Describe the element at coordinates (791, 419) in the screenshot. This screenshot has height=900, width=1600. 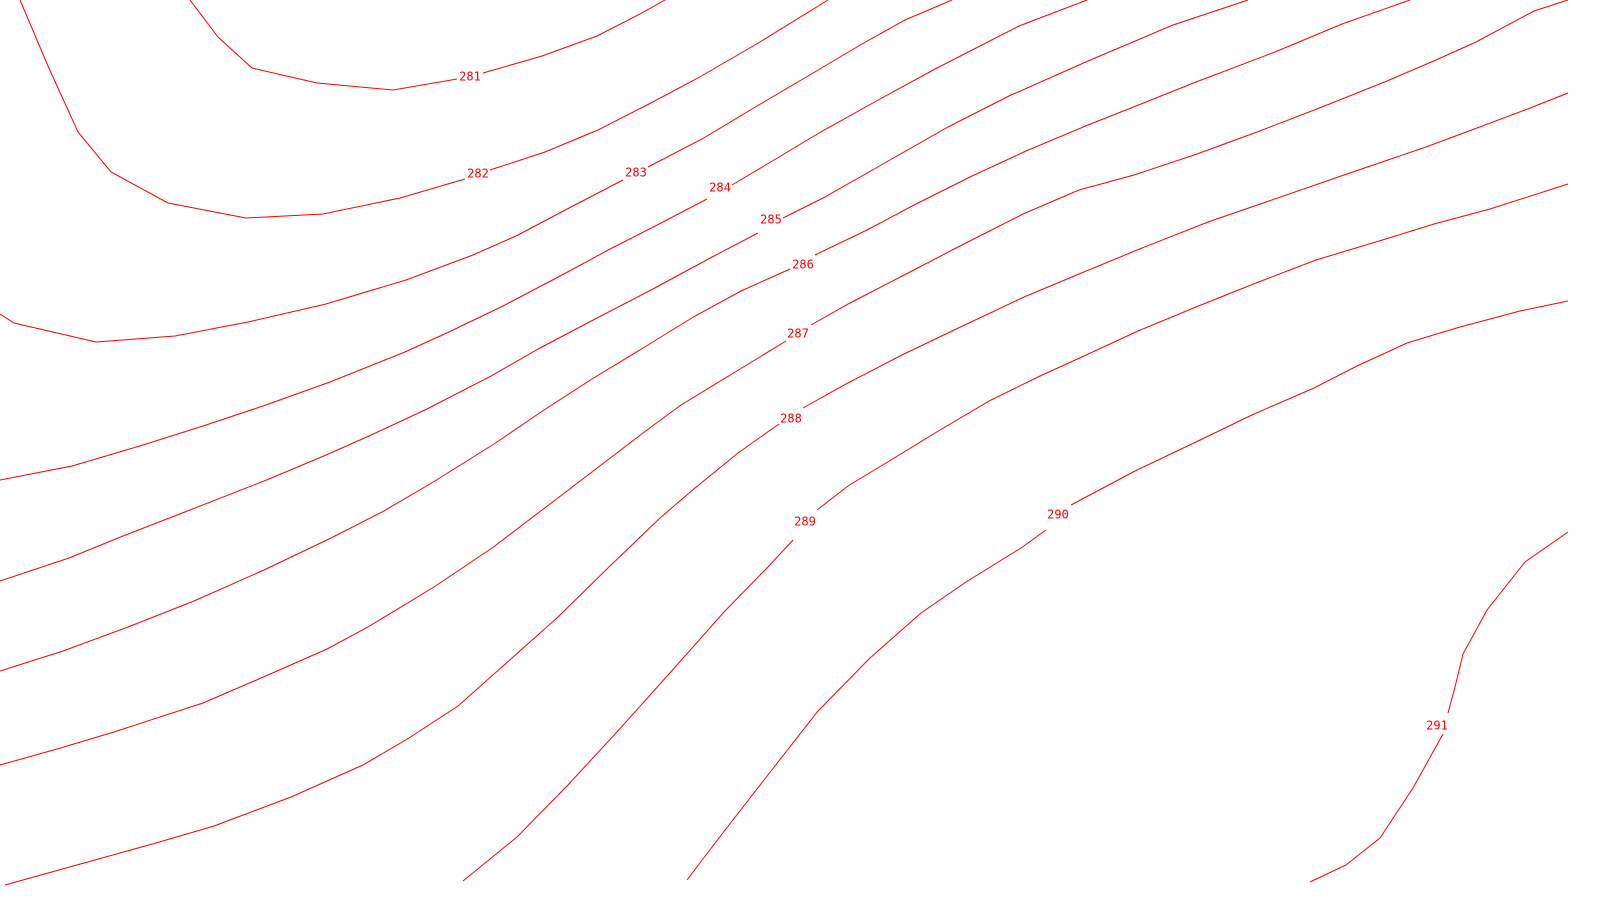
I see `contour-label-288: 288` at that location.